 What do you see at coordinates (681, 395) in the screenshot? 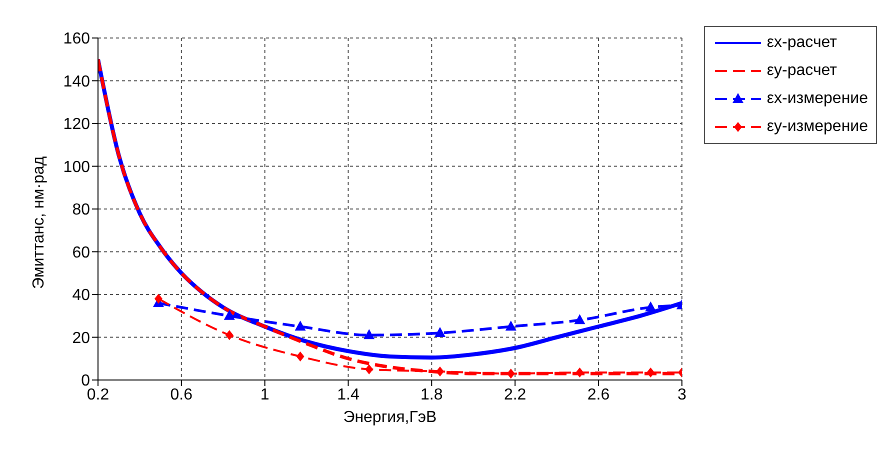
I see `x-tick-label: 3` at bounding box center [681, 395].